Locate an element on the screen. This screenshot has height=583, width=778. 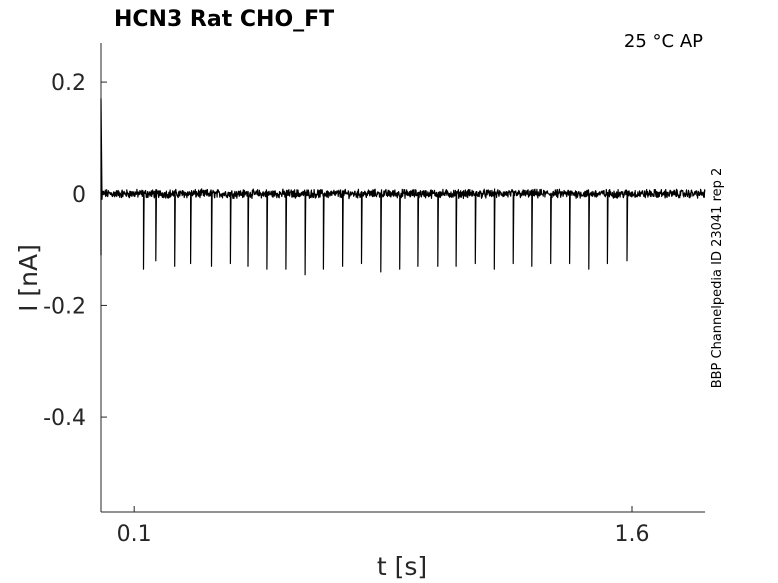
x-tick-label: 0.1 is located at coordinates (134, 534).